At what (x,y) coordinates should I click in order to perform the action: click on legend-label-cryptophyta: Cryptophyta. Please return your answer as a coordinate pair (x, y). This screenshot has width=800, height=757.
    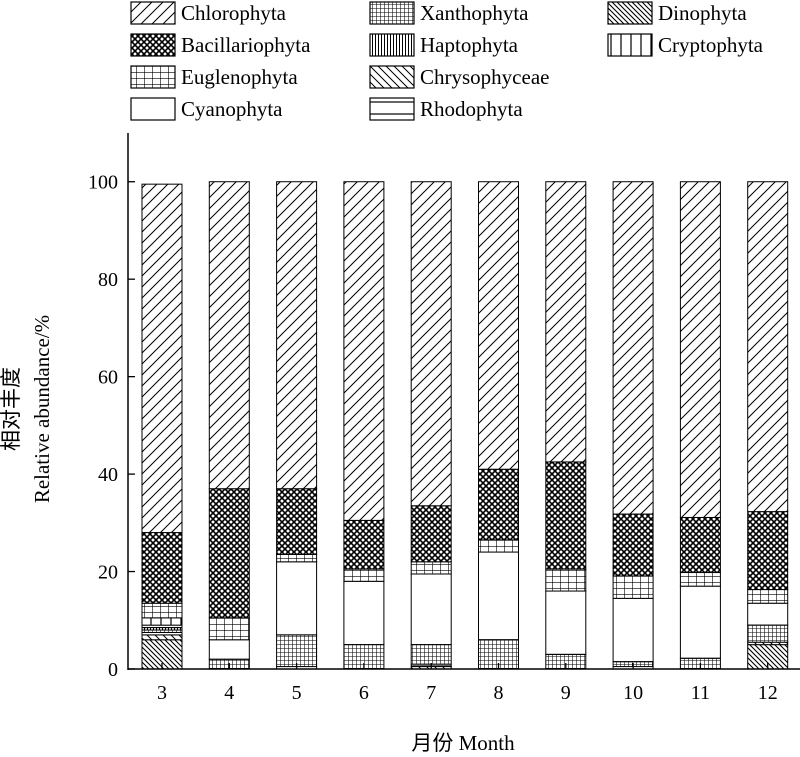
    Looking at the image, I should click on (711, 45).